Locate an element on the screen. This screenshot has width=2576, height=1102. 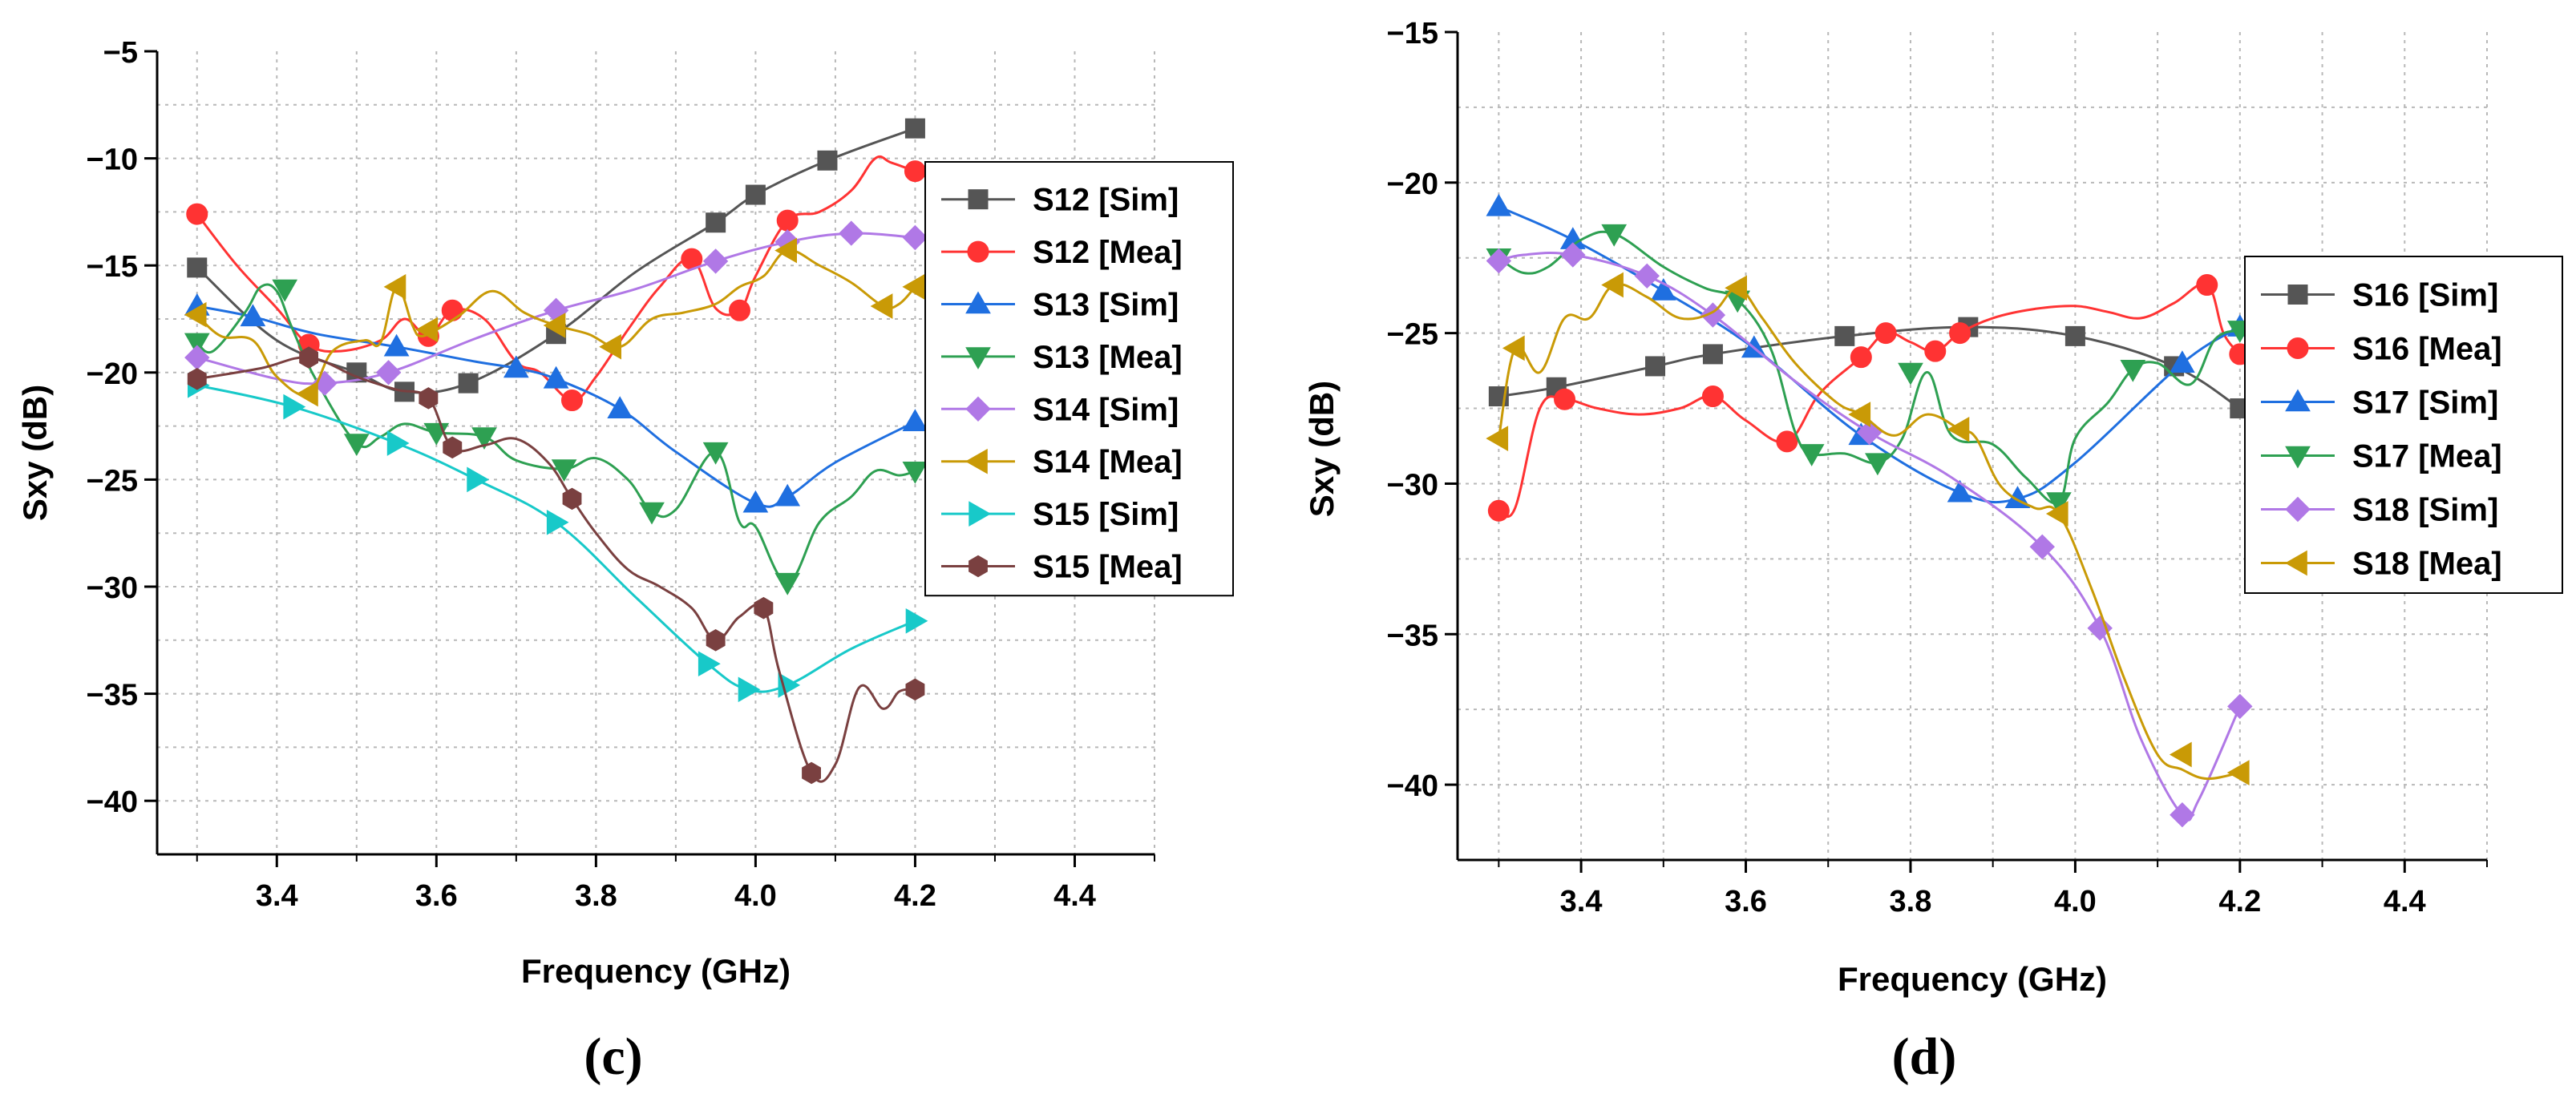
legend-item: S18 [Mea] is located at coordinates (2381, 564).